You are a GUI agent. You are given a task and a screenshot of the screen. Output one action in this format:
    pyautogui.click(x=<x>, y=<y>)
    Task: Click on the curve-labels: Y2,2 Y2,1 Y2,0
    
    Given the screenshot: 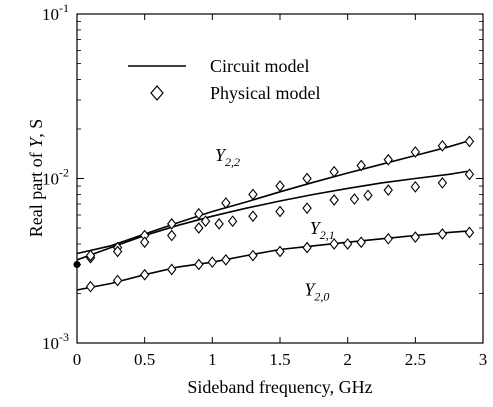 What is the action you would take?
    pyautogui.click(x=275, y=224)
    